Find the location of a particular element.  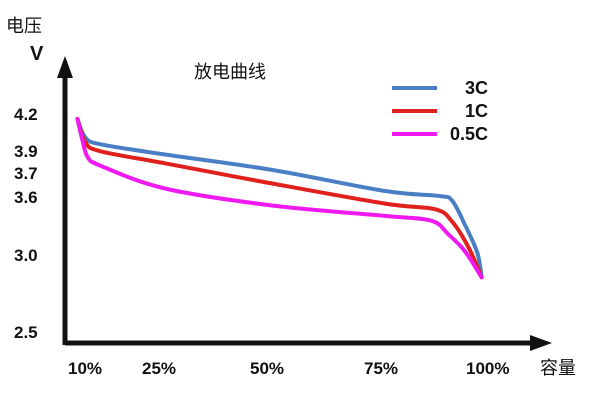

y-tick-labels: 4.2 3.9 3.7 3.6 3.0 2.5 is located at coordinates (26, 223).